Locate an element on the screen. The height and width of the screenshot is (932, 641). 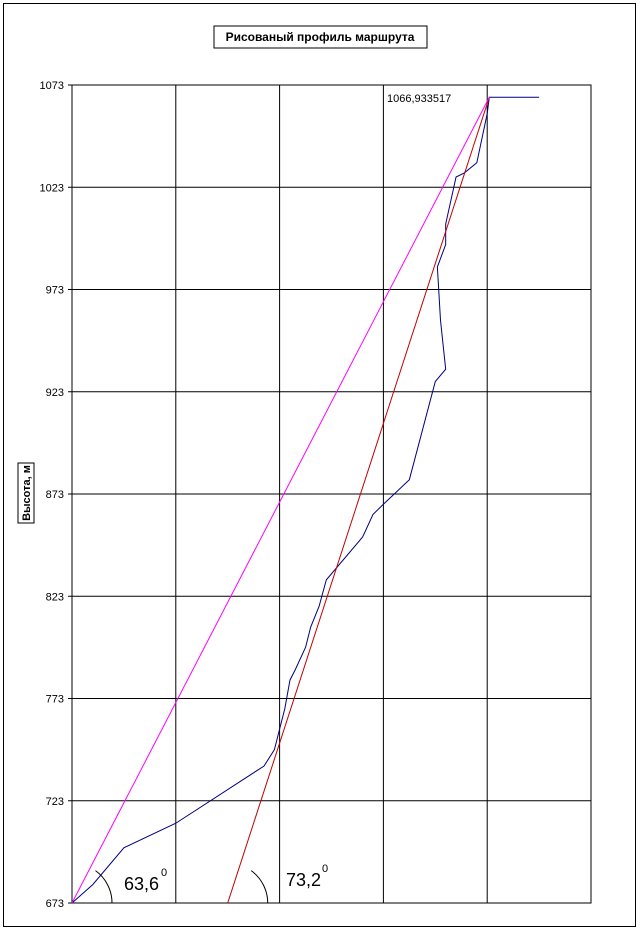
angle-arc-right is located at coordinates (259, 887).